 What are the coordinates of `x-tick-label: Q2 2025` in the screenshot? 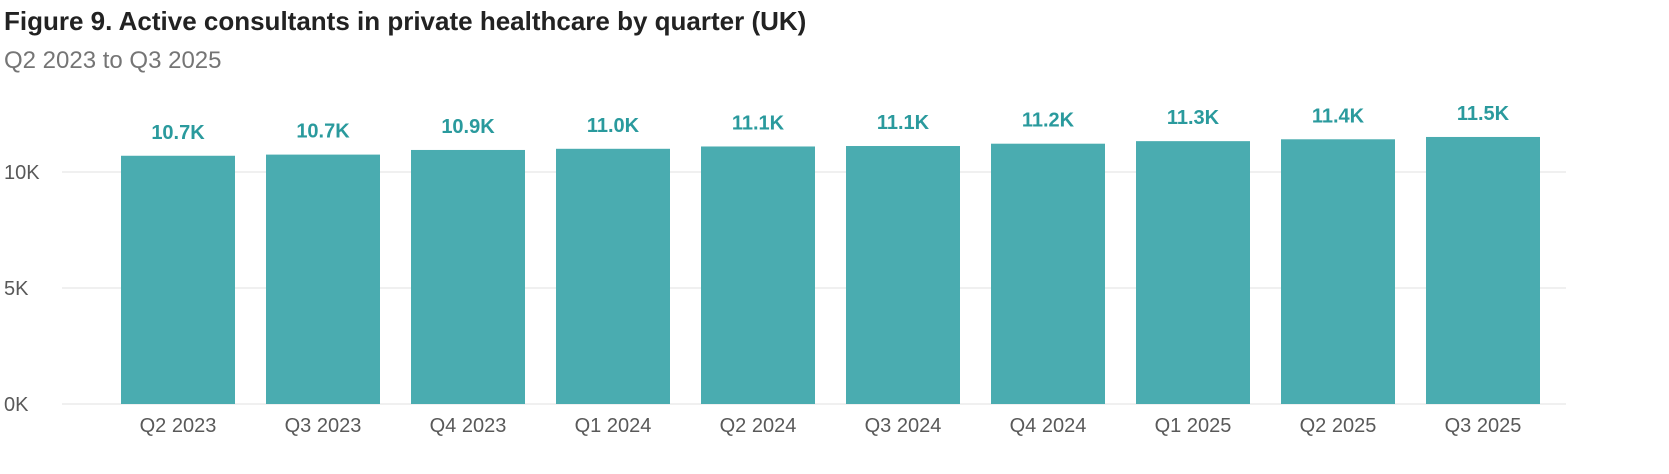 It's located at (1338, 426).